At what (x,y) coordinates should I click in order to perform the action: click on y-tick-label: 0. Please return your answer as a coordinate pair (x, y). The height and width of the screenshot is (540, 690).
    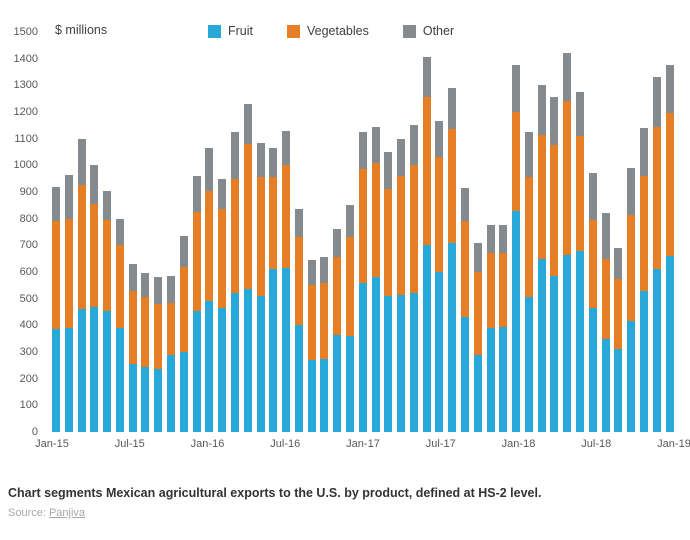
    Looking at the image, I should click on (34, 432).